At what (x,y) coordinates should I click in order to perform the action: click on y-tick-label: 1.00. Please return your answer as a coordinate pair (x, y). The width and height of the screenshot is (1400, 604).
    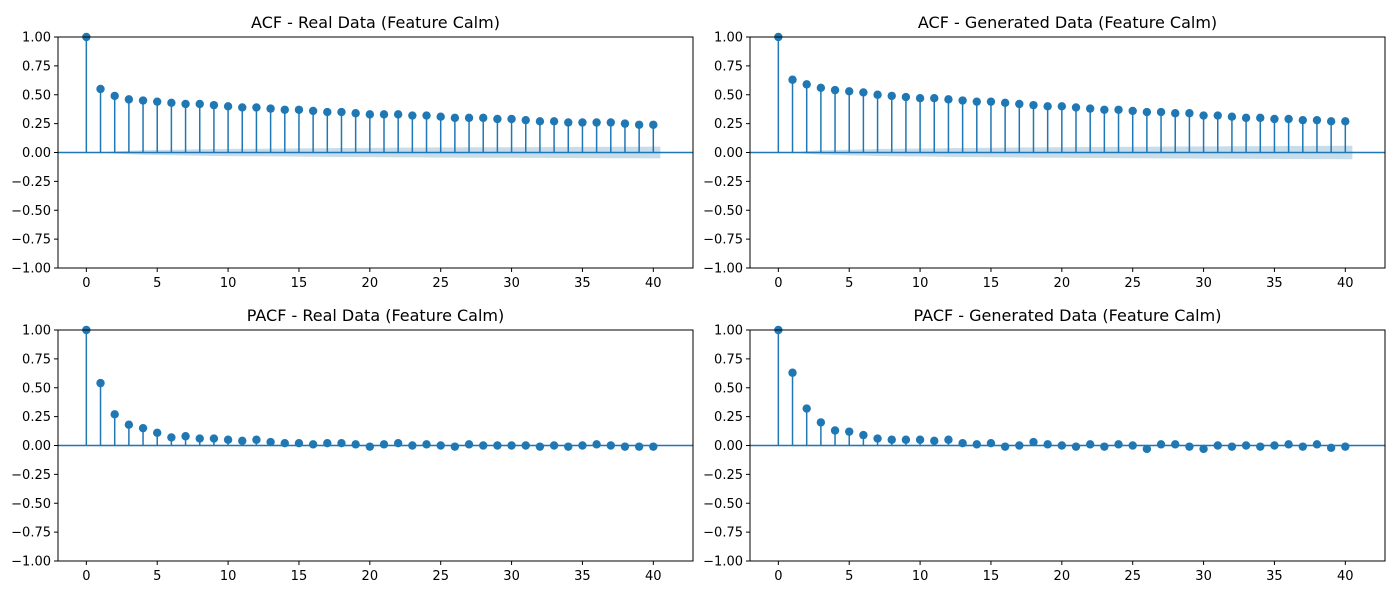
    Looking at the image, I should click on (728, 331).